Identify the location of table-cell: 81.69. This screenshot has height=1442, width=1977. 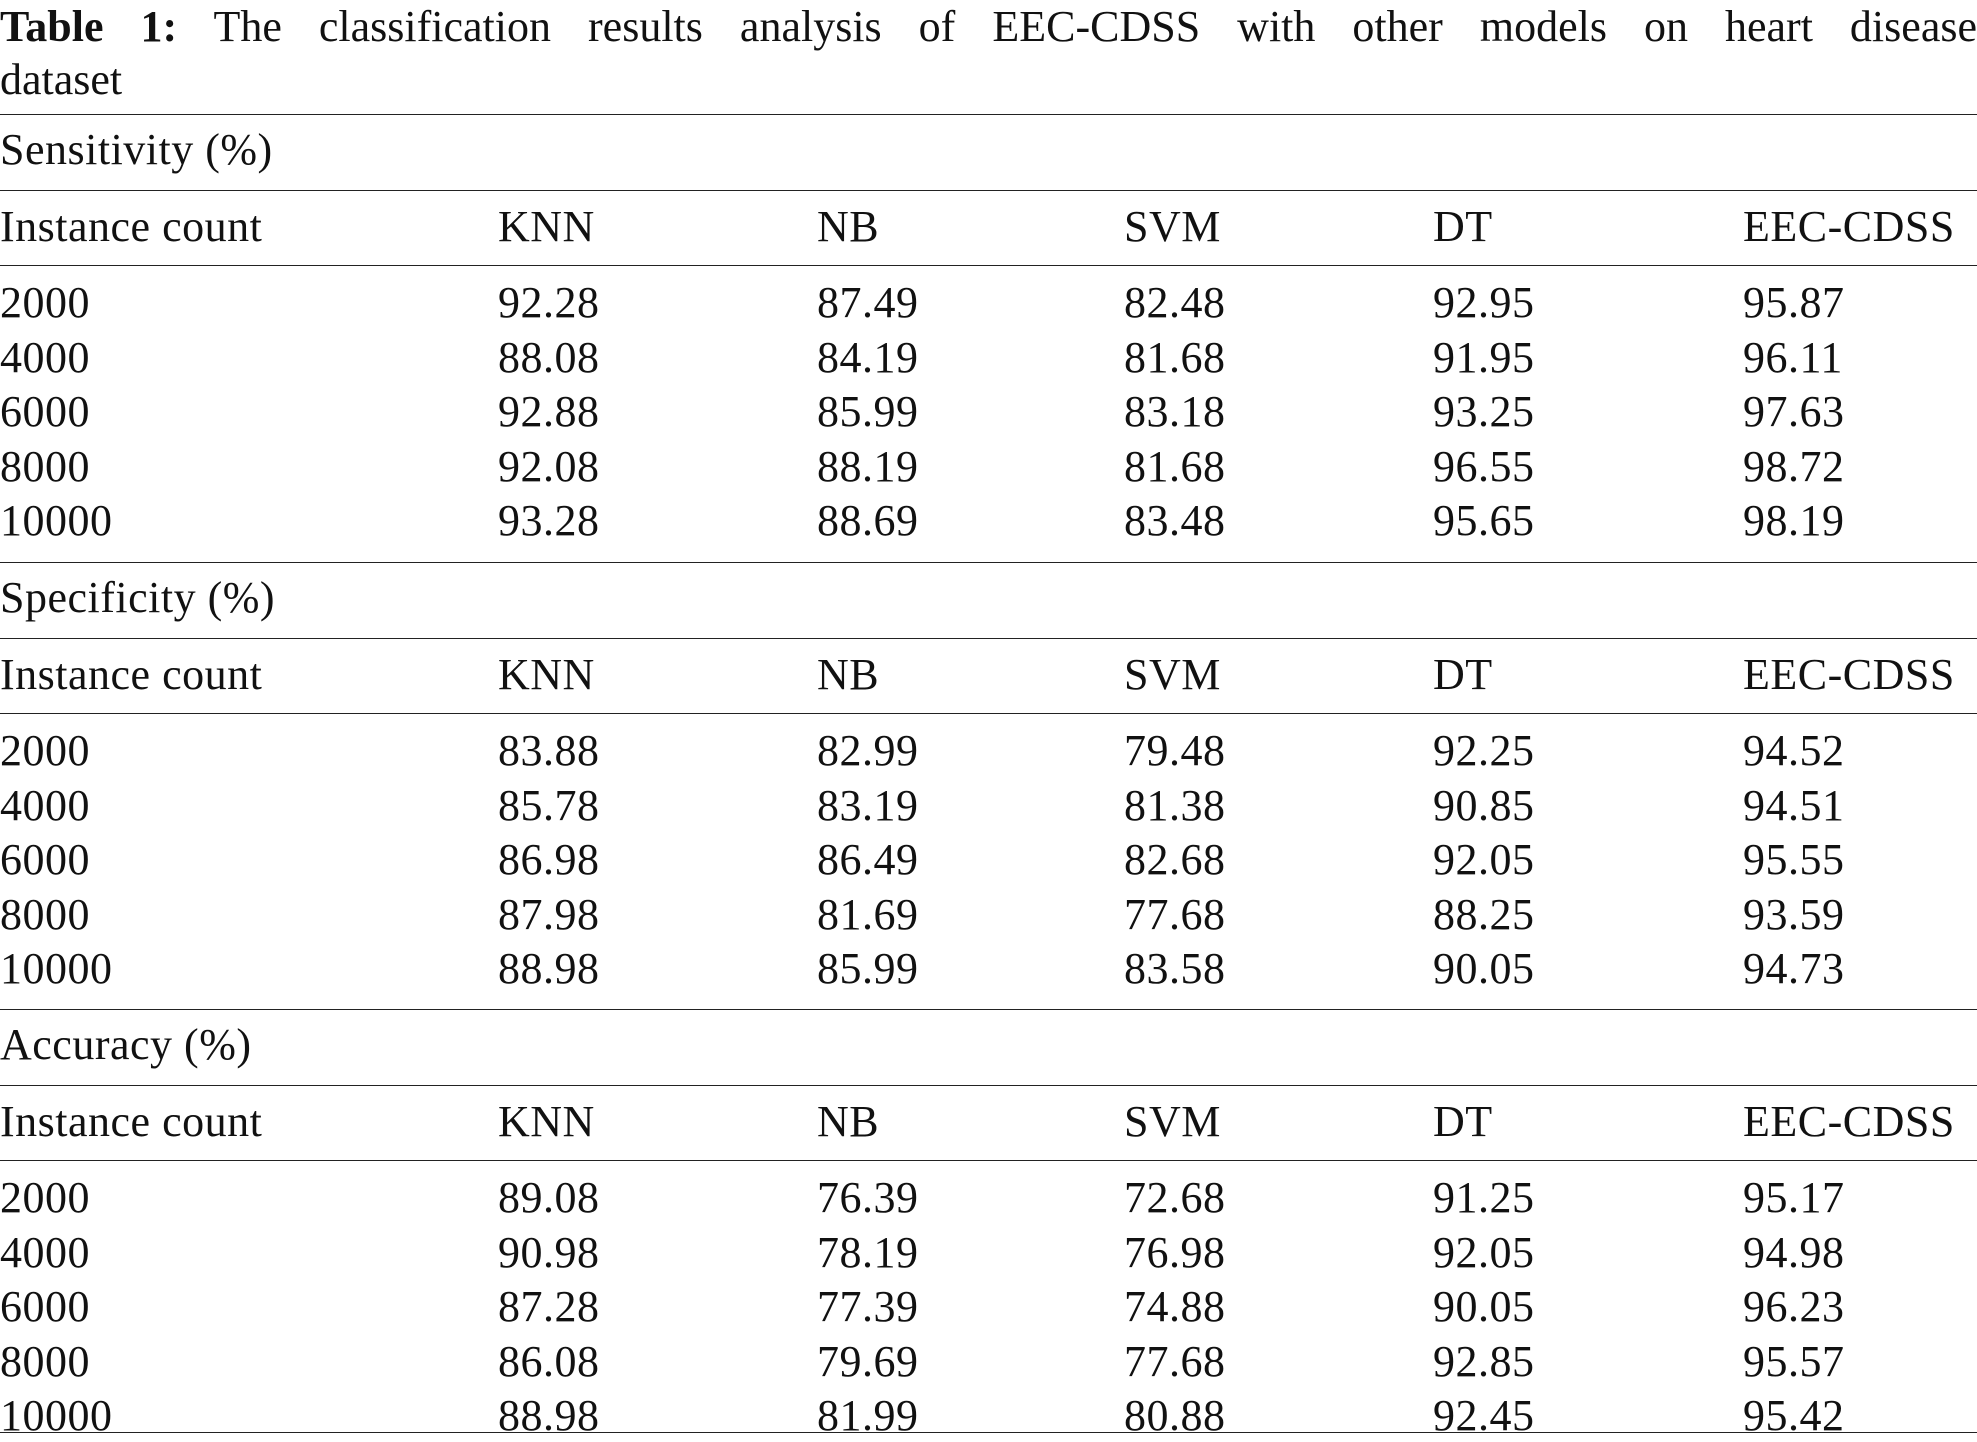
(868, 914).